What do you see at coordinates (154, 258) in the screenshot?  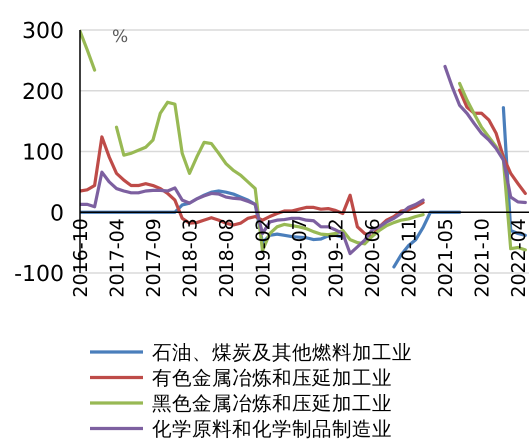 I see `x-tick-label: 2017-09` at bounding box center [154, 258].